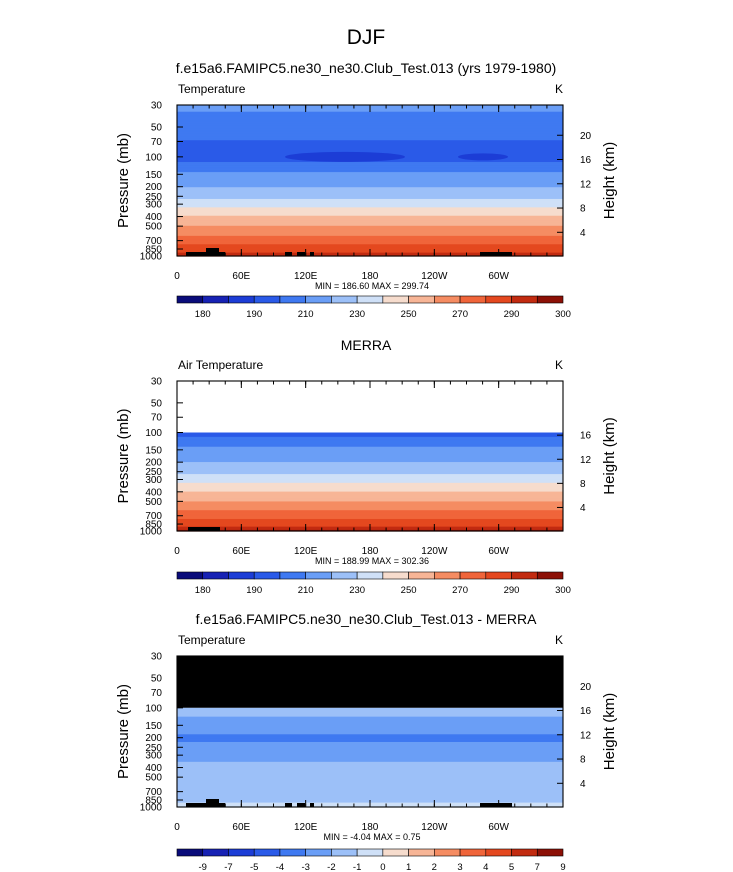 This screenshot has width=733, height=872. I want to click on y-axis-label: Pressure (mb), so click(123, 180).